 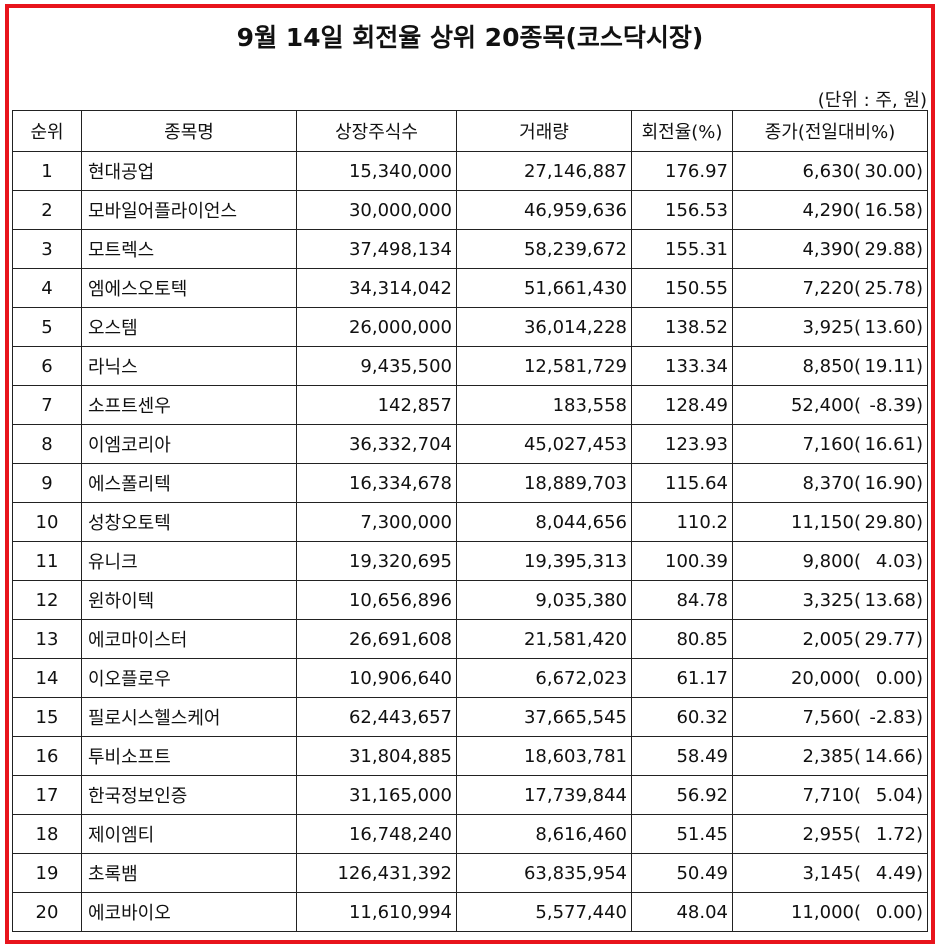 I want to click on close-price-change: 4.03), so click(x=899, y=561).